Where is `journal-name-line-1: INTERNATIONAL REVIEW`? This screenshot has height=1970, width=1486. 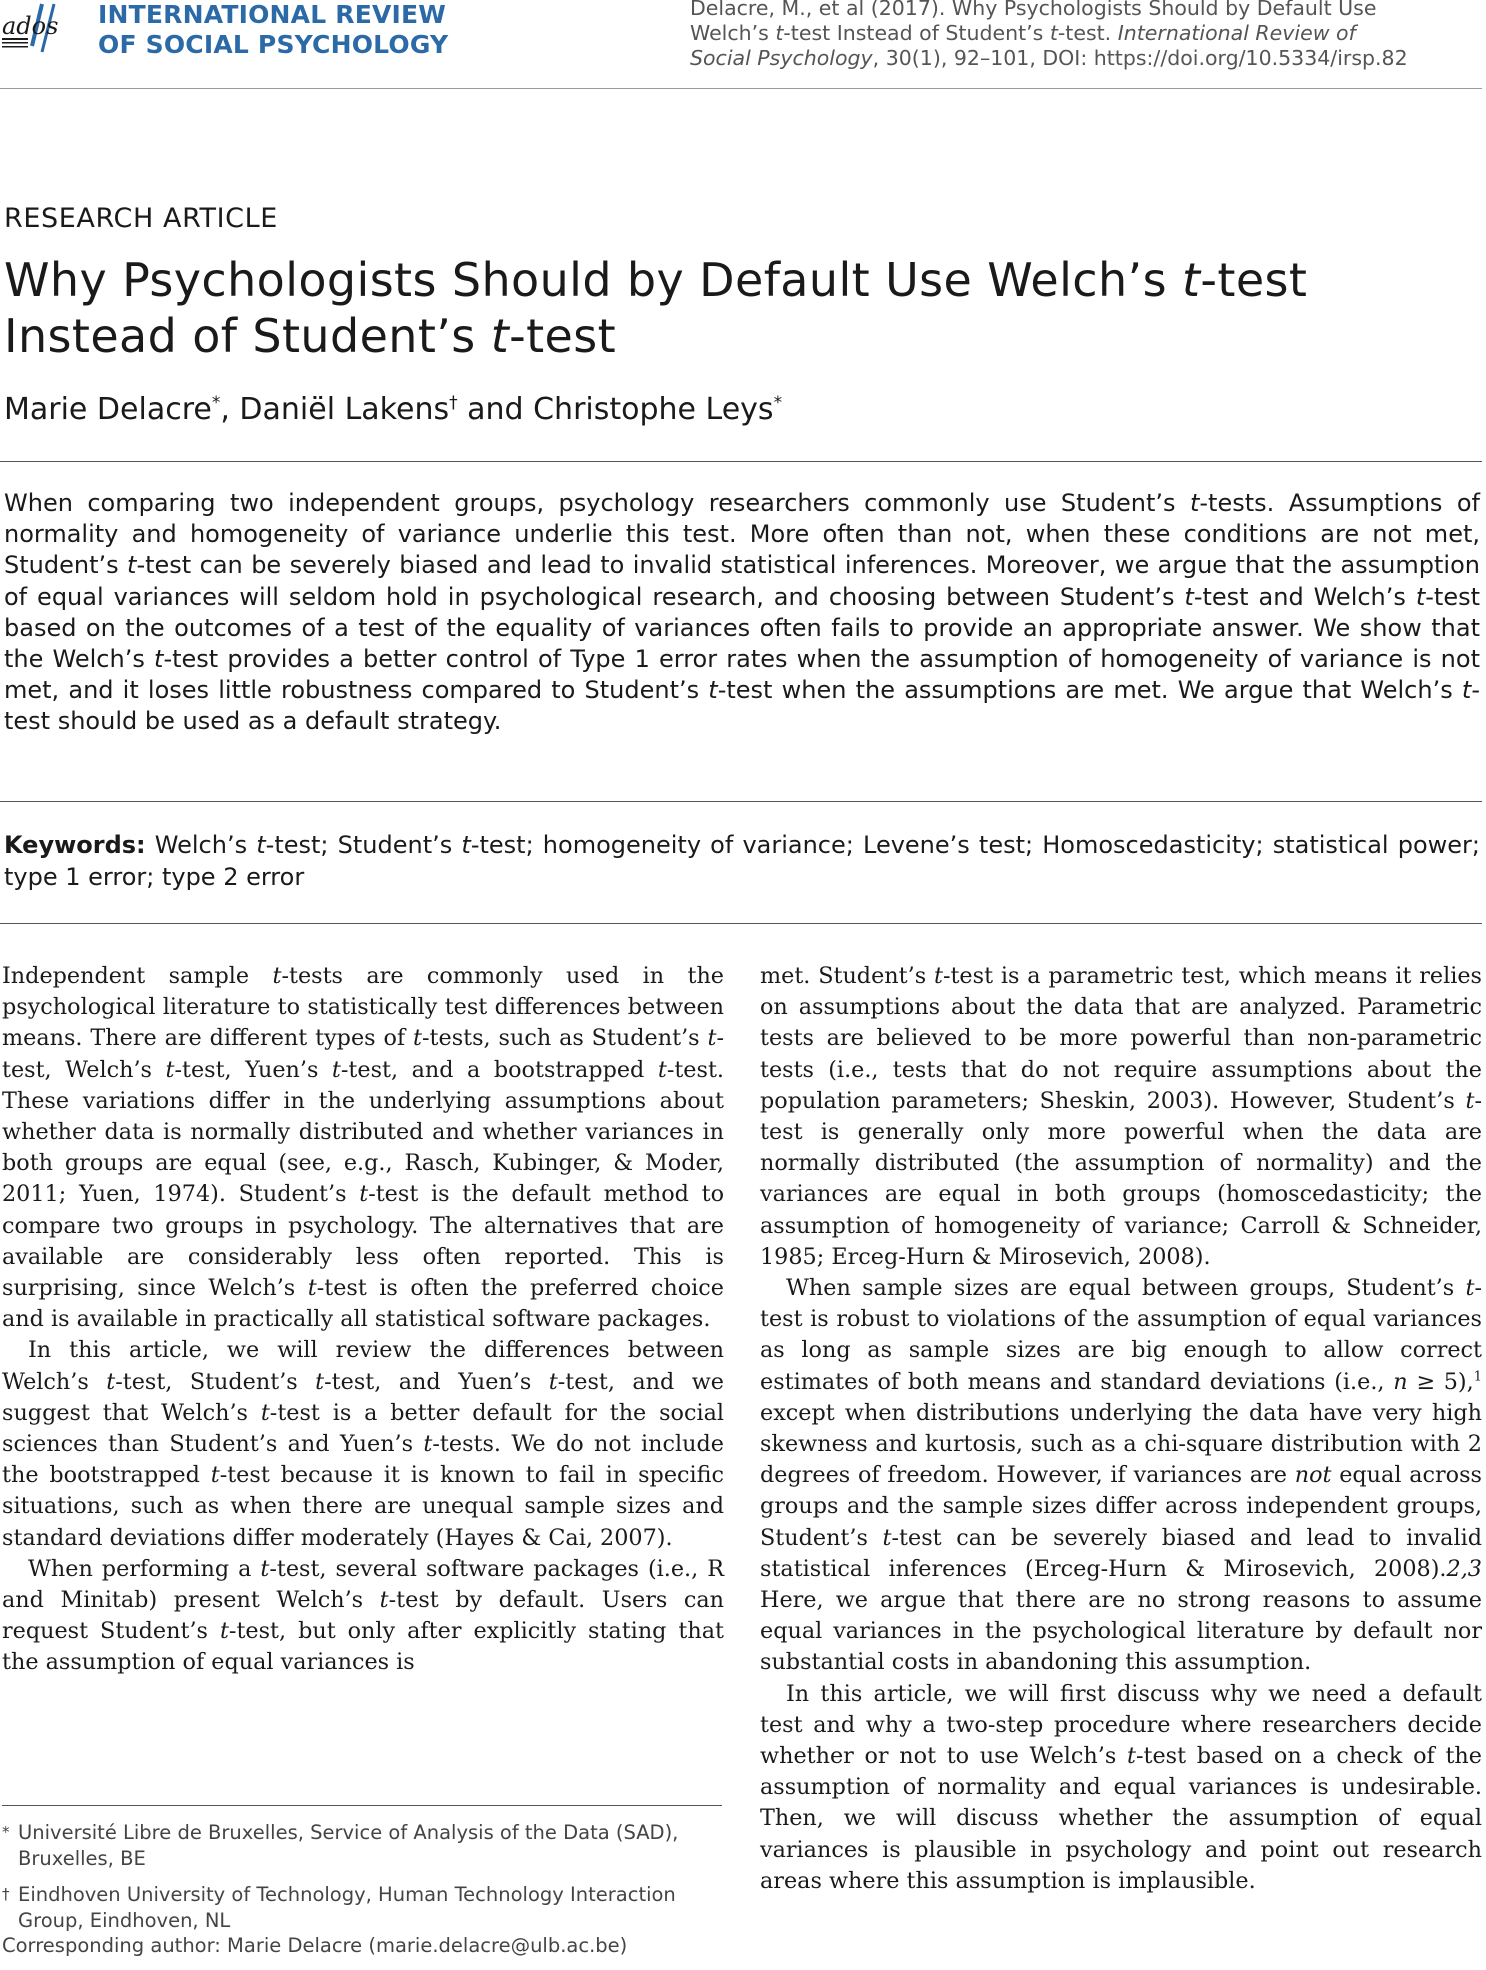
journal-name-line-1: INTERNATIONAL REVIEW is located at coordinates (272, 14).